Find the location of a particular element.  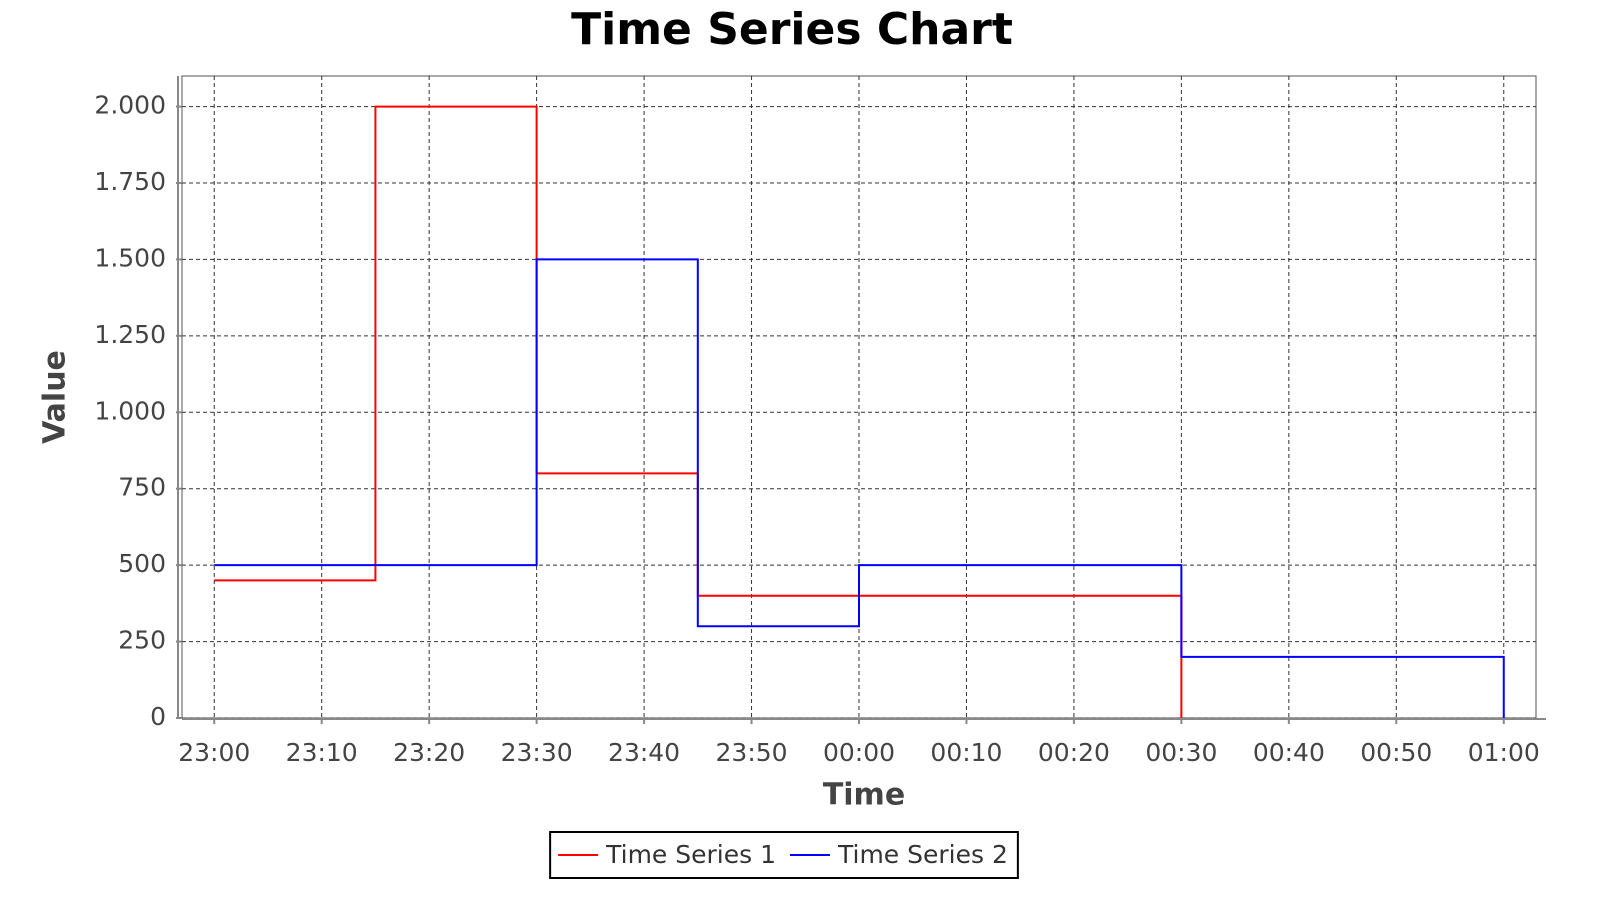

y-tick-label: 1.250 is located at coordinates (130, 334).